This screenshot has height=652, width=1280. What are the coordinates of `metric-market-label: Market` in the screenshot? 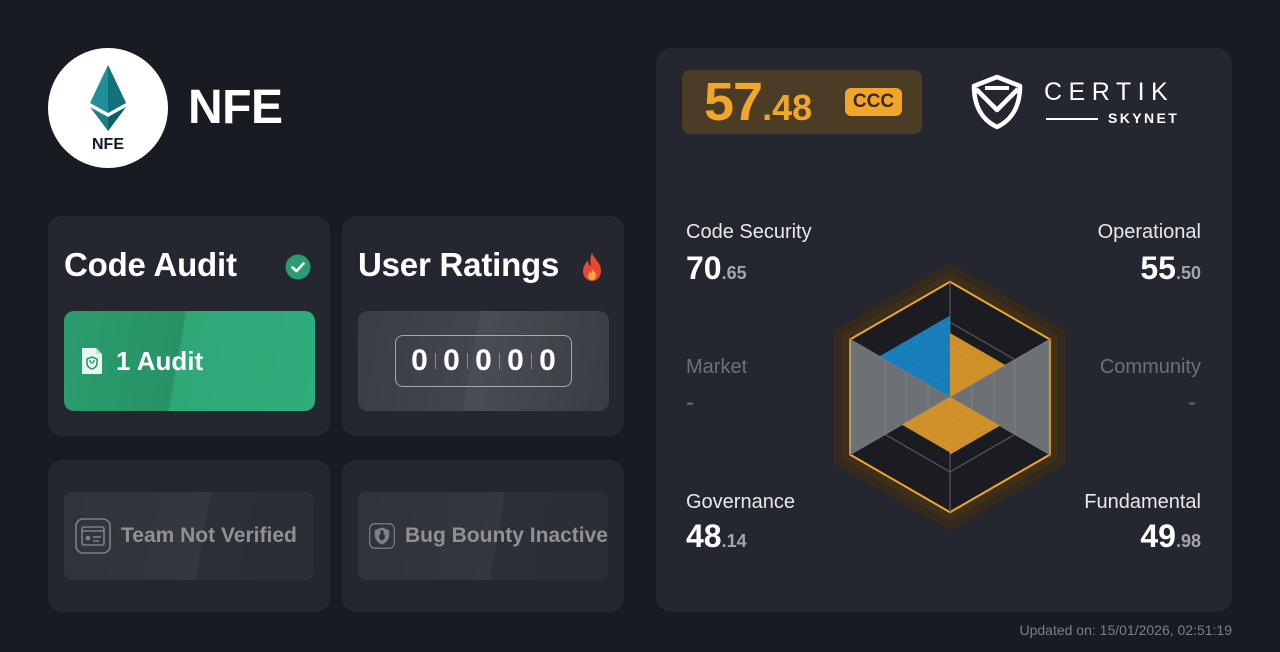 It's located at (717, 367).